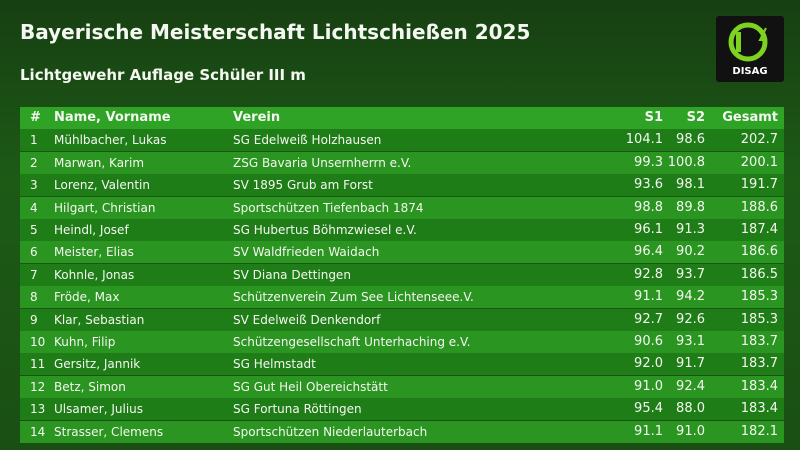  Describe the element at coordinates (690, 364) in the screenshot. I see `score-s2: 91.7` at that location.